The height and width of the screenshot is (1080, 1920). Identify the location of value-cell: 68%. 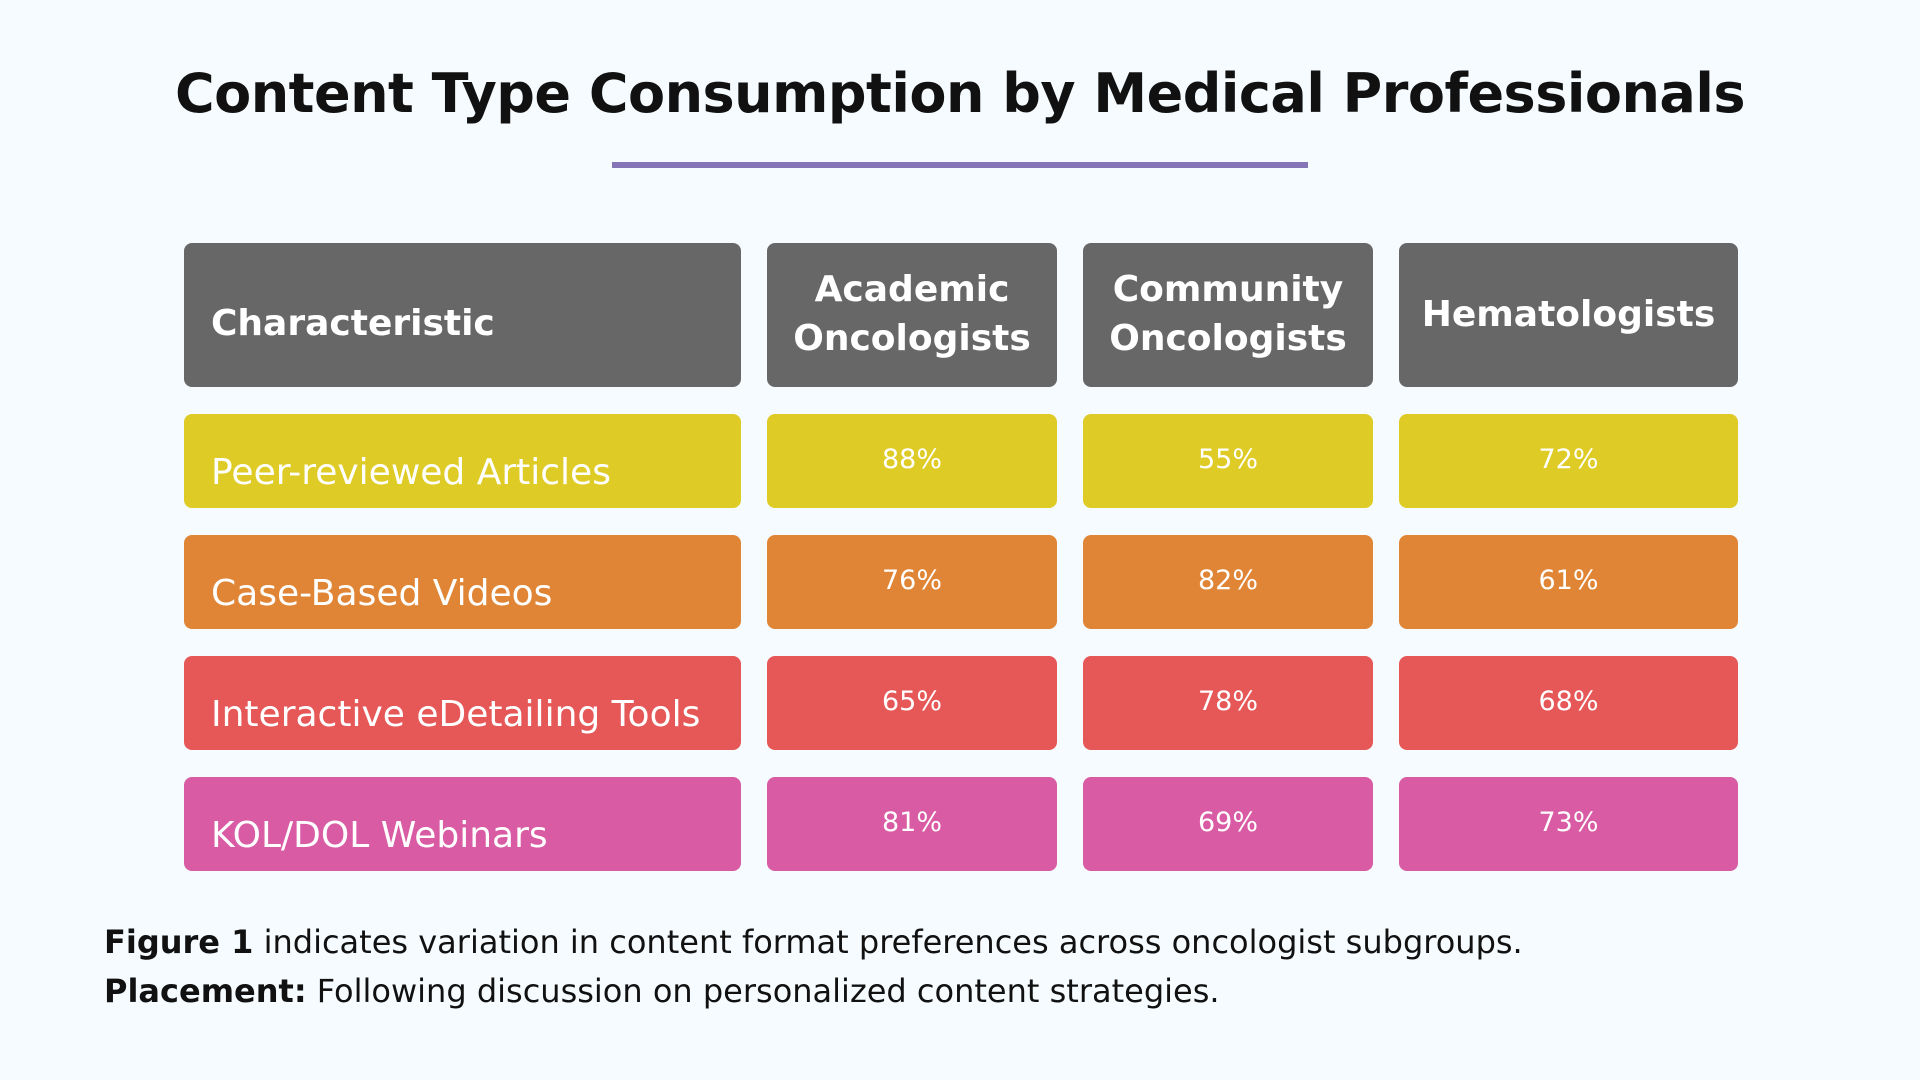
(1568, 703).